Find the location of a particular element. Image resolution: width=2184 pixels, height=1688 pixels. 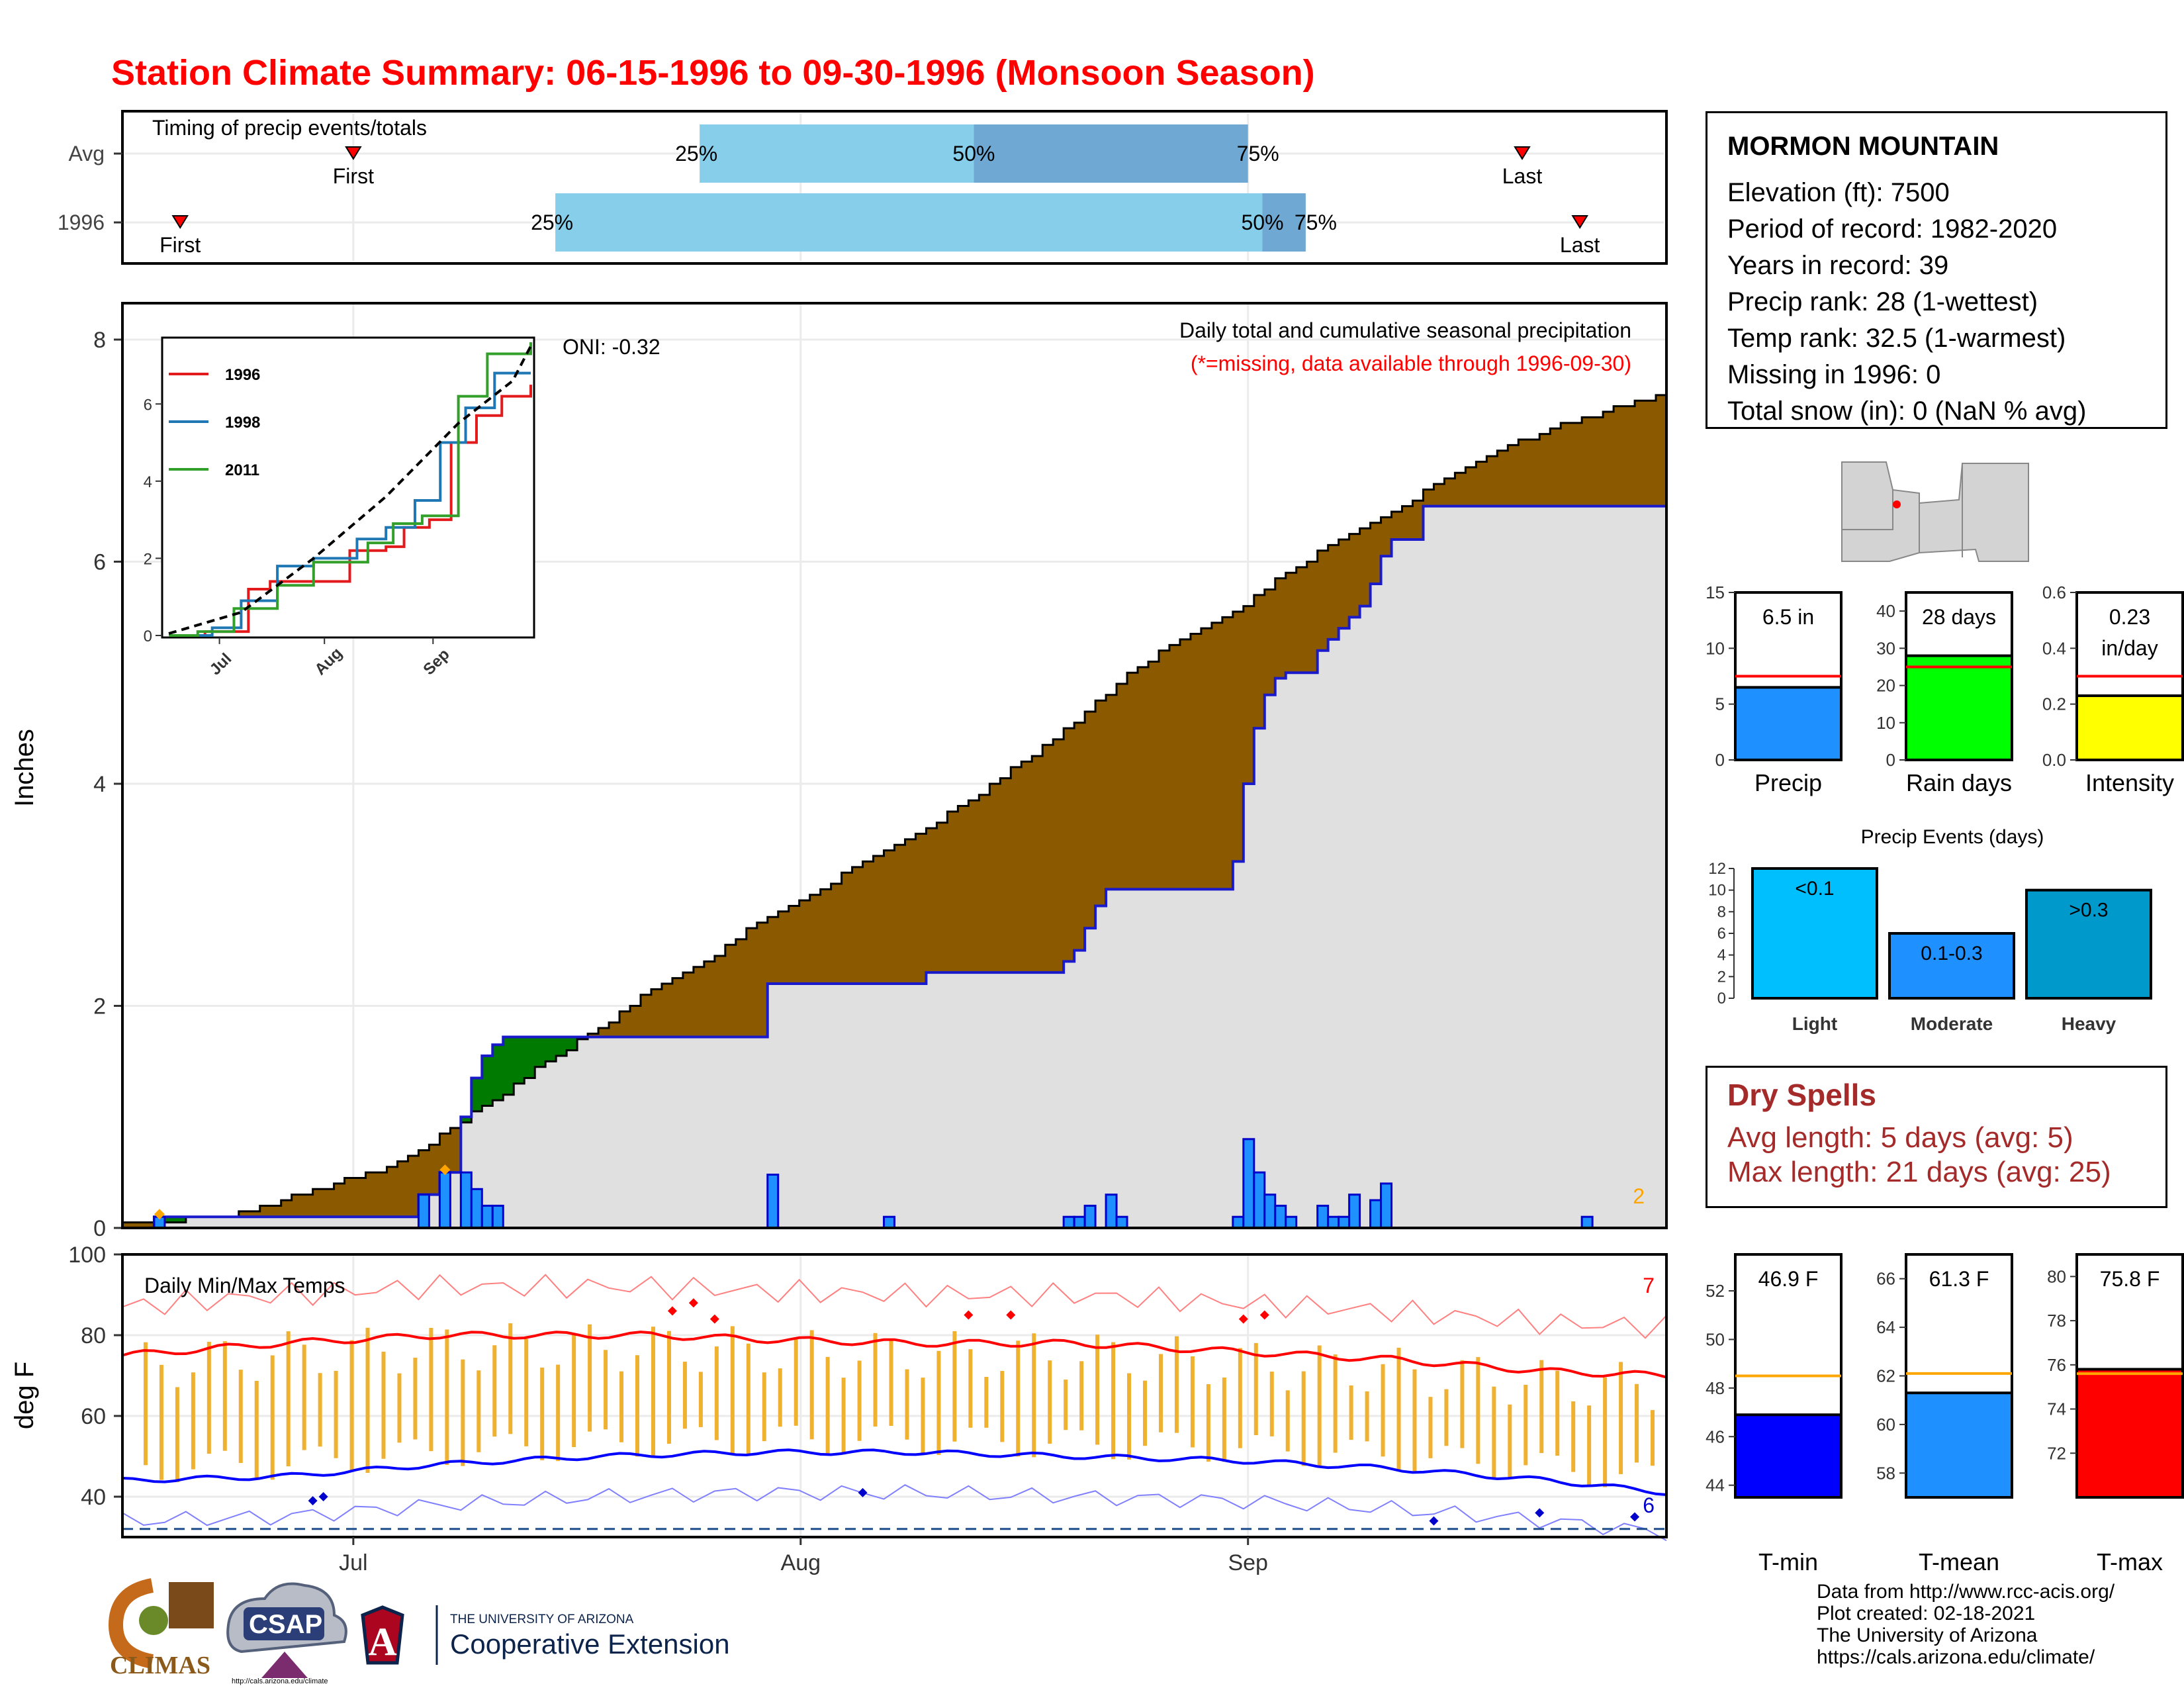

temp-ytick-label: 100 is located at coordinates (87, 1255).